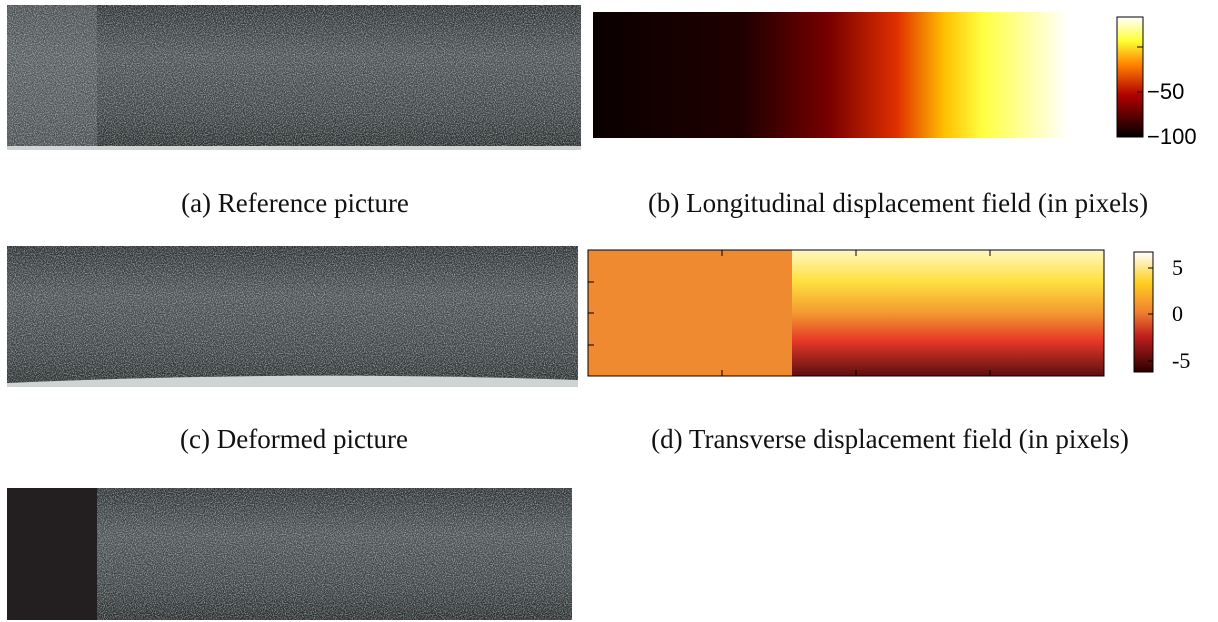 This screenshot has width=1218, height=622. What do you see at coordinates (846, 313) in the screenshot?
I see `transverse-heatmap` at bounding box center [846, 313].